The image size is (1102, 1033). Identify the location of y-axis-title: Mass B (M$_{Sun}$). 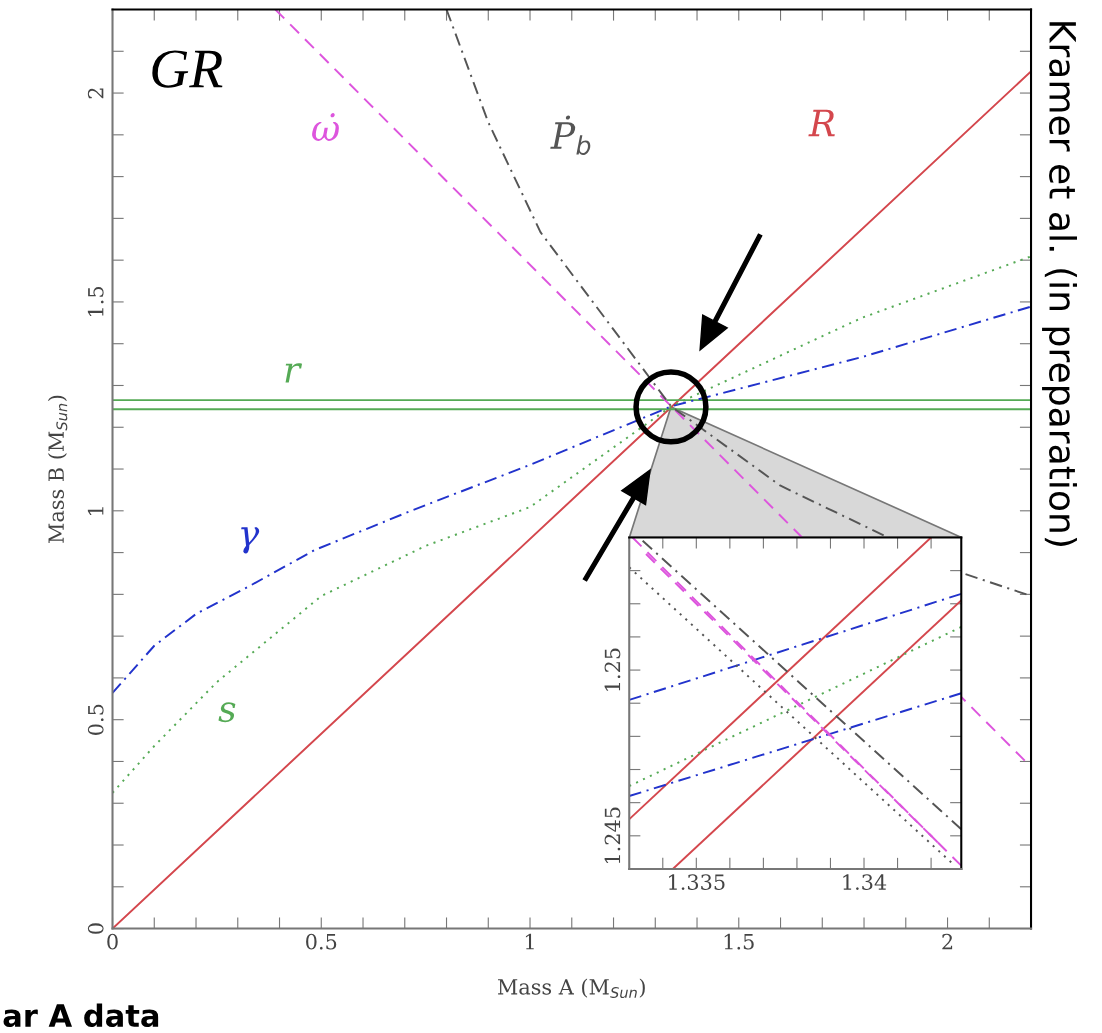
(57, 469).